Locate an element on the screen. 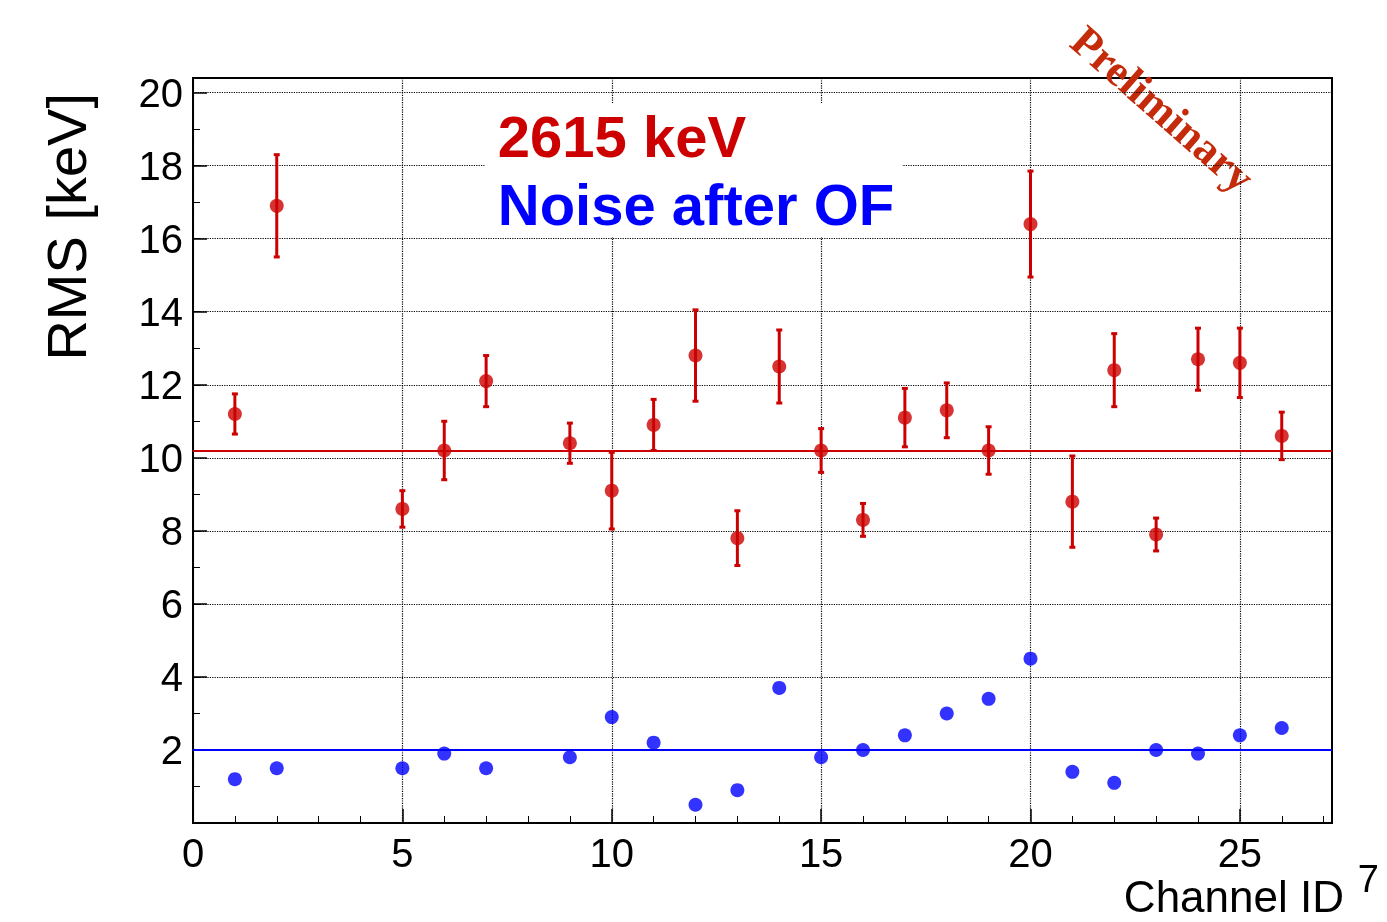 This screenshot has width=1387, height=922. x-tick-label: 10 is located at coordinates (611, 853).